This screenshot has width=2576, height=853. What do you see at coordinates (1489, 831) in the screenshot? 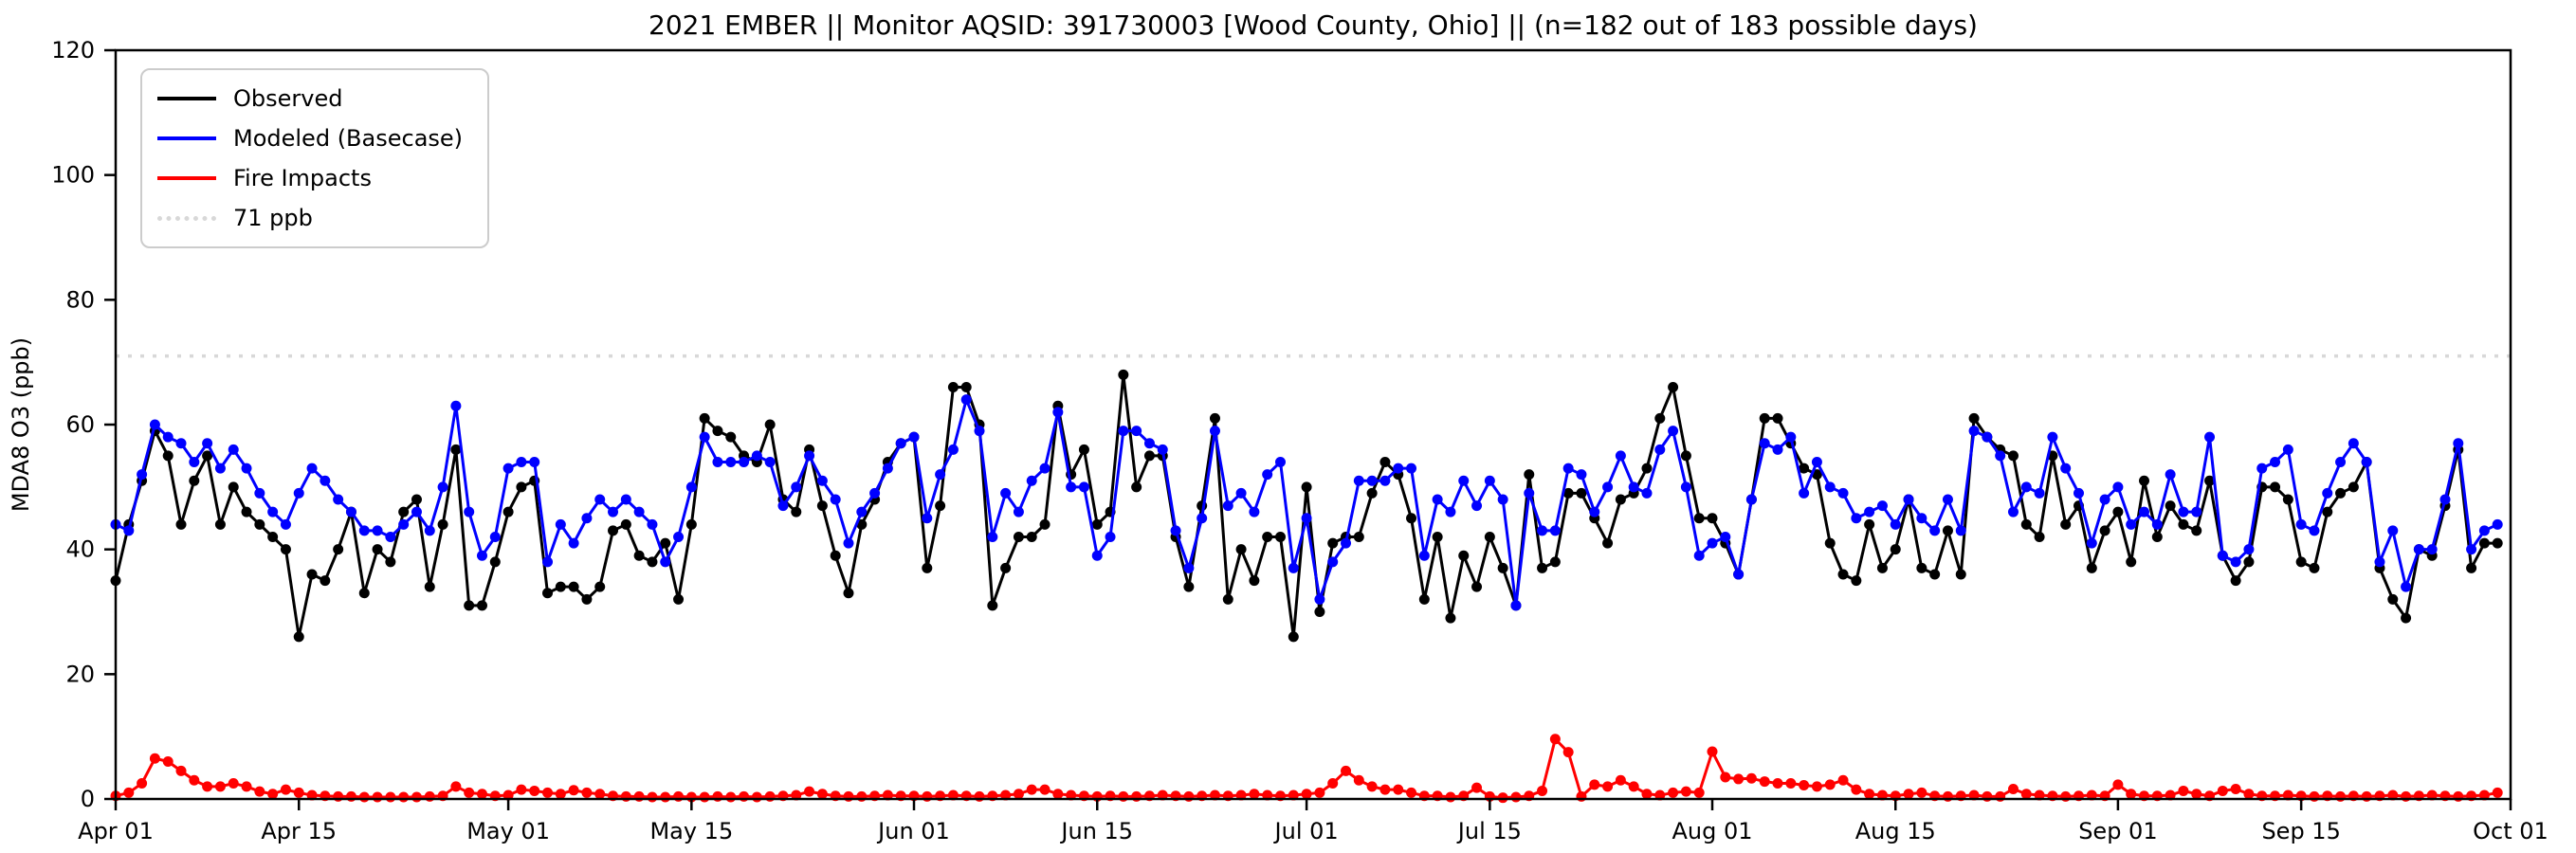
I see `x-tick-label: Jul 15` at bounding box center [1489, 831].